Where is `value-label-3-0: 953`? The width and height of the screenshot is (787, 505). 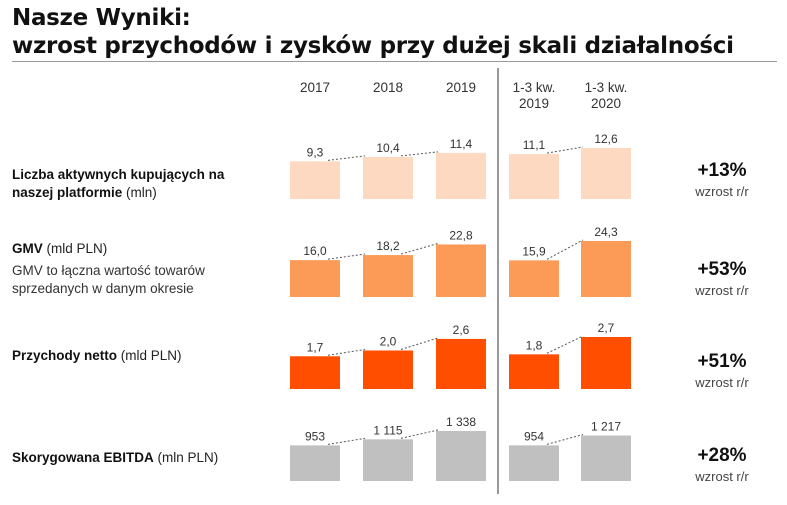
value-label-3-0: 953 is located at coordinates (315, 436).